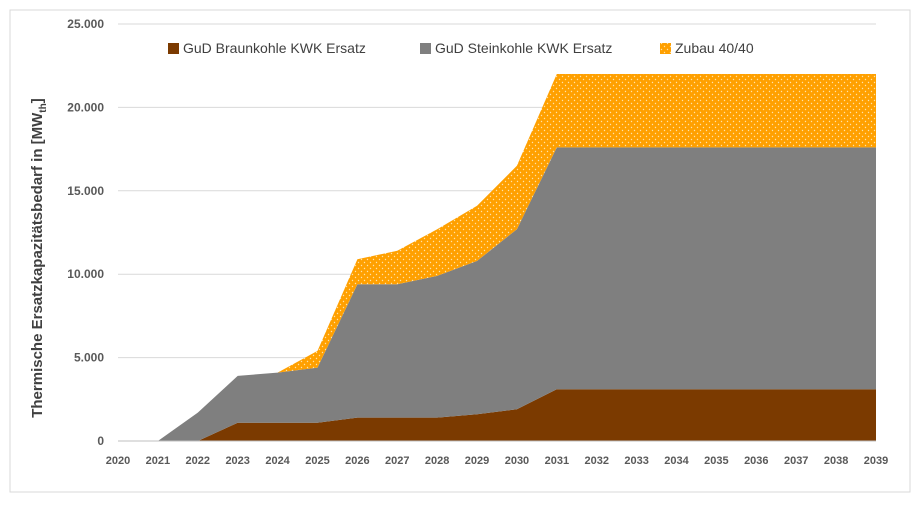  What do you see at coordinates (756, 461) in the screenshot?
I see `x-tick-label: 2036` at bounding box center [756, 461].